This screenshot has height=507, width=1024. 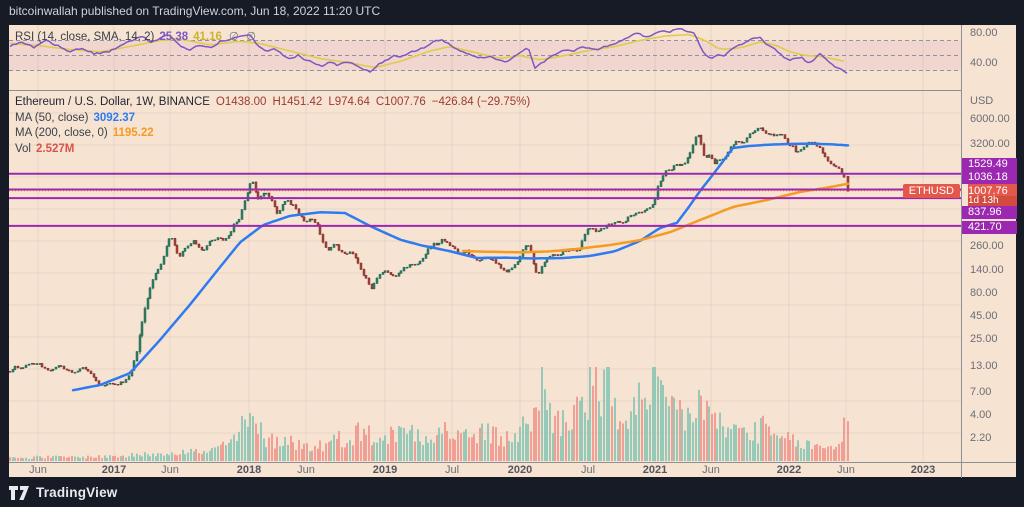 I want to click on time-axis-label: 2019, so click(x=385, y=470).